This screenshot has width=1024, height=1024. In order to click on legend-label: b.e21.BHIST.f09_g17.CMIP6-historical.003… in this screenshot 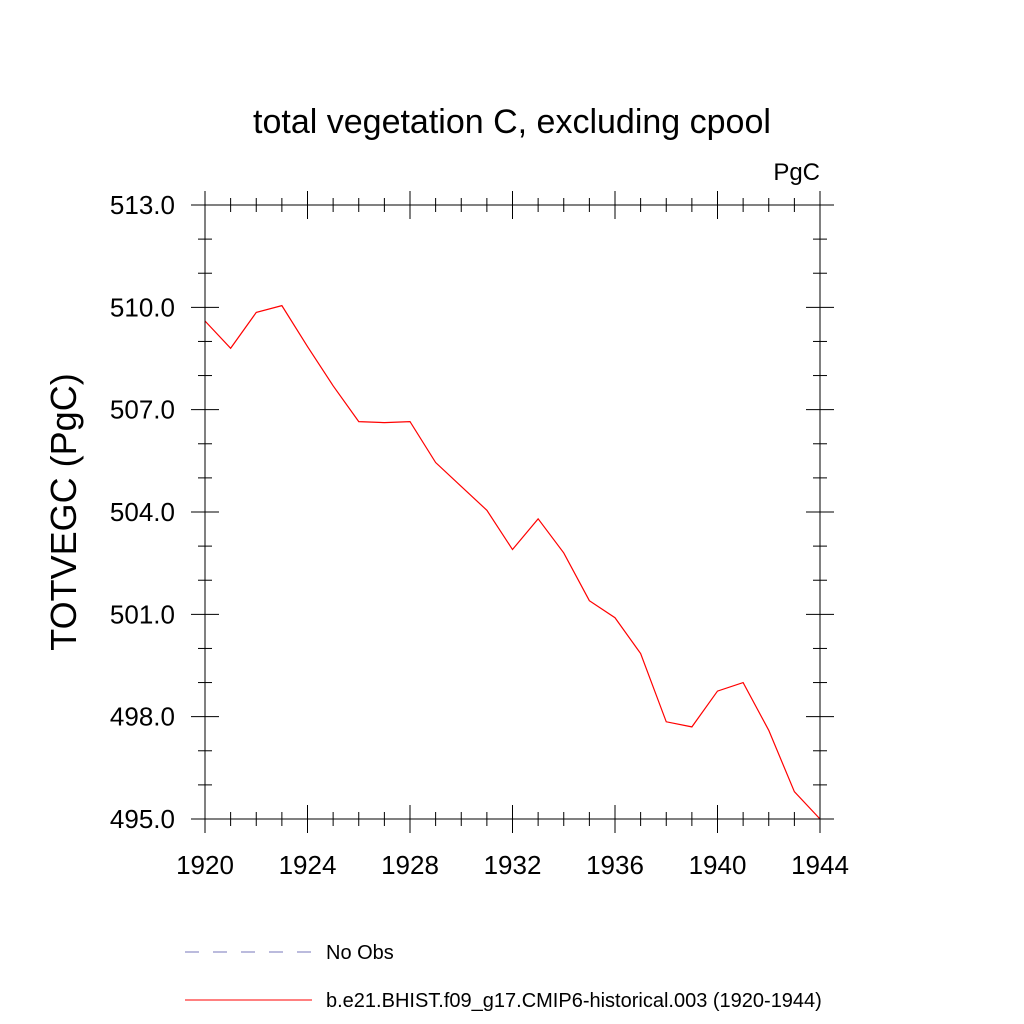, I will do `click(574, 1001)`.